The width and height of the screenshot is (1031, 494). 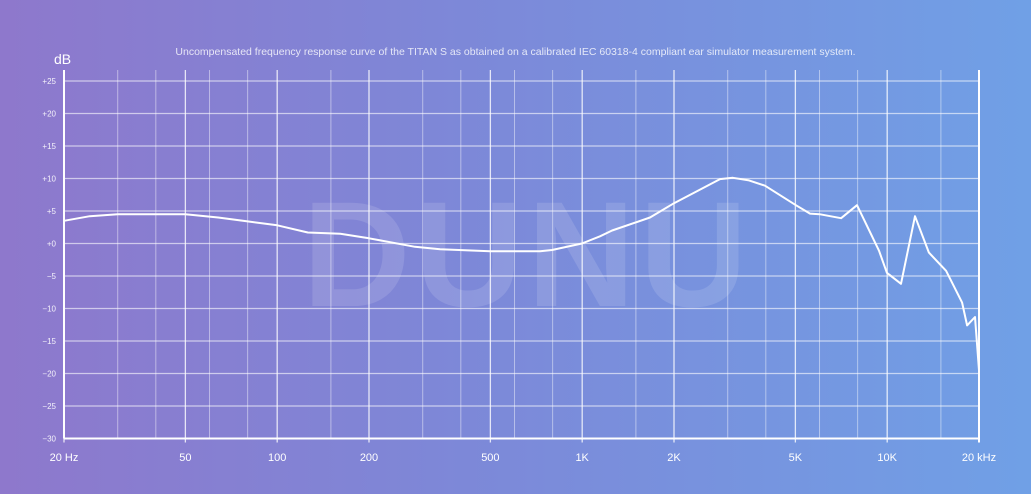 I want to click on y-tick-label: +25, so click(x=49, y=81).